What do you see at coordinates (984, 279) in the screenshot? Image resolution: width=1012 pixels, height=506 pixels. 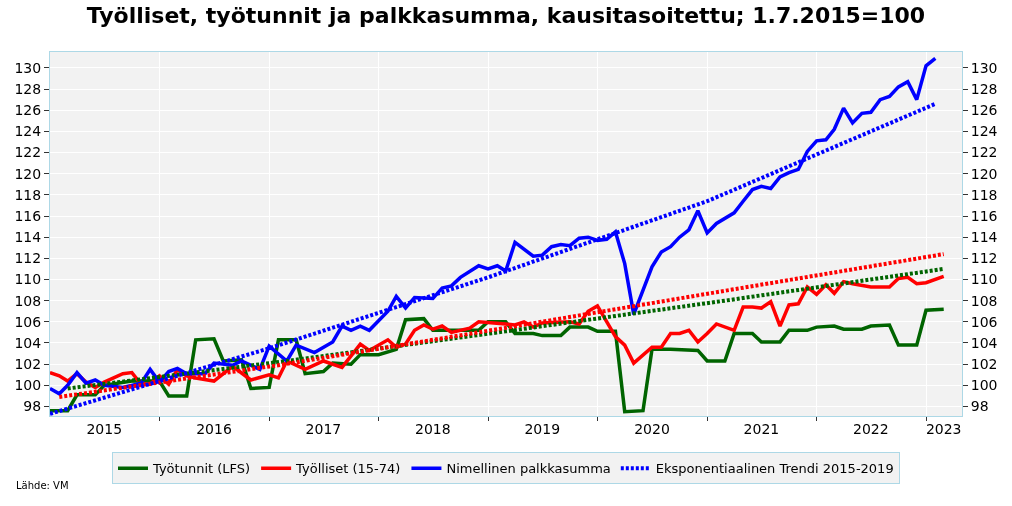 I see `y2-tick-label: 110` at bounding box center [984, 279].